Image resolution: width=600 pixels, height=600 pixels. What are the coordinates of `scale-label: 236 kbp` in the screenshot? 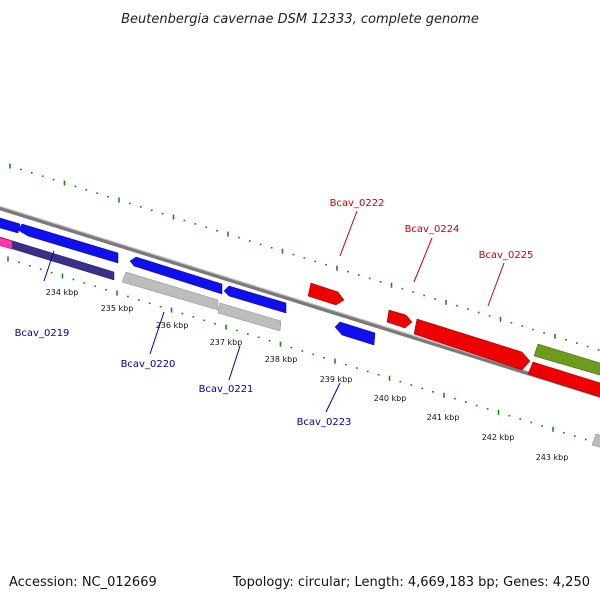 It's located at (172, 325).